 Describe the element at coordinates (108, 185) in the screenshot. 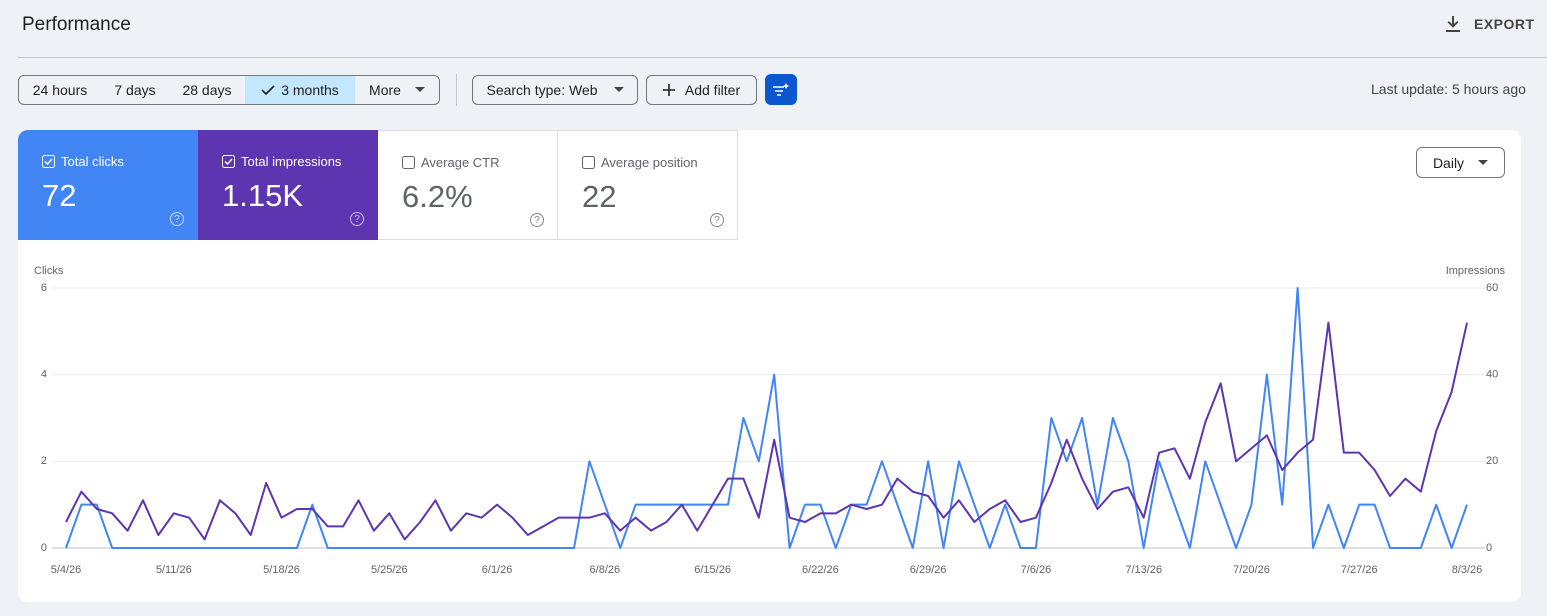

I see `metric-tile: Total clicks 72 ?` at that location.